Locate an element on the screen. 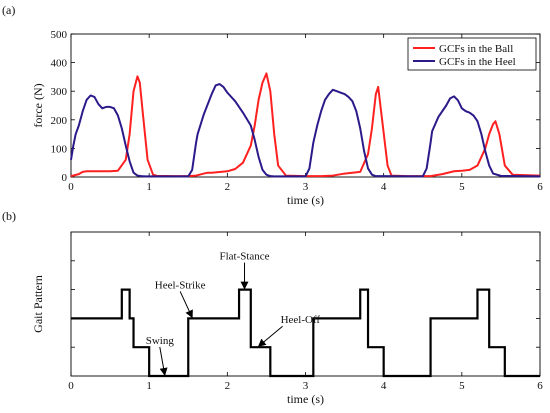 This screenshot has height=413, width=550. panel-a-y-axis-label: force (N) is located at coordinates (38, 105).